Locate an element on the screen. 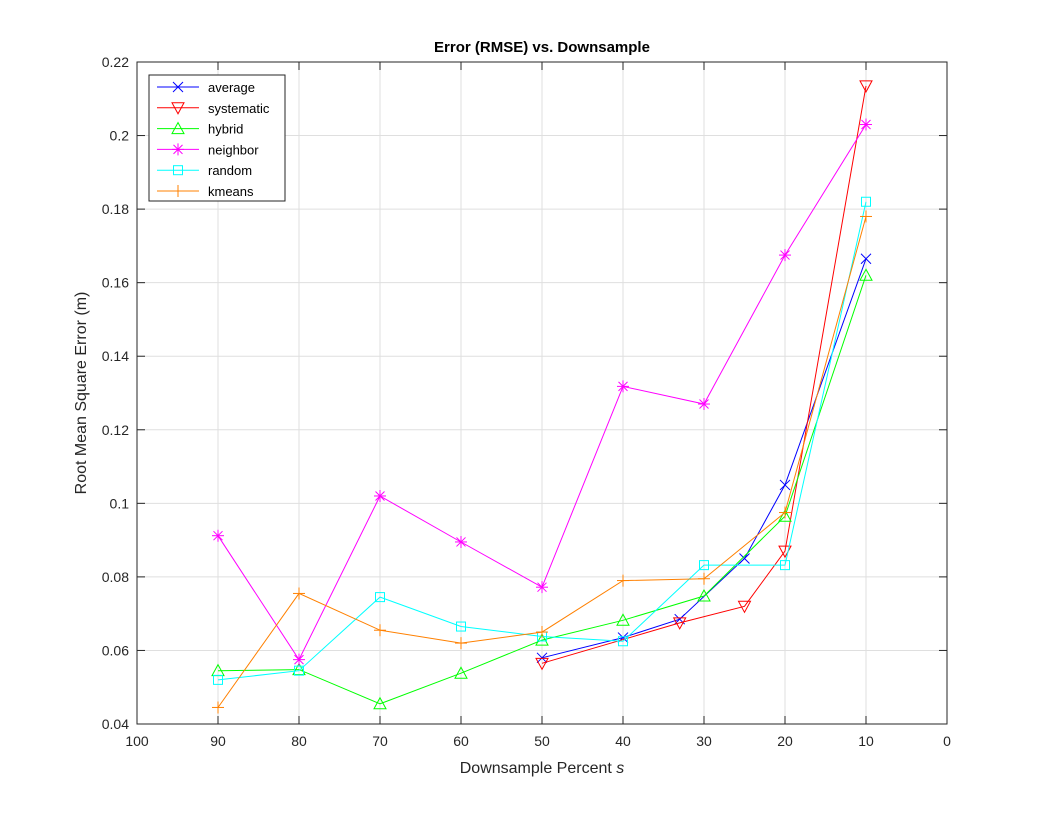 The width and height of the screenshot is (1048, 814). x-tick-label: 80 is located at coordinates (299, 741).